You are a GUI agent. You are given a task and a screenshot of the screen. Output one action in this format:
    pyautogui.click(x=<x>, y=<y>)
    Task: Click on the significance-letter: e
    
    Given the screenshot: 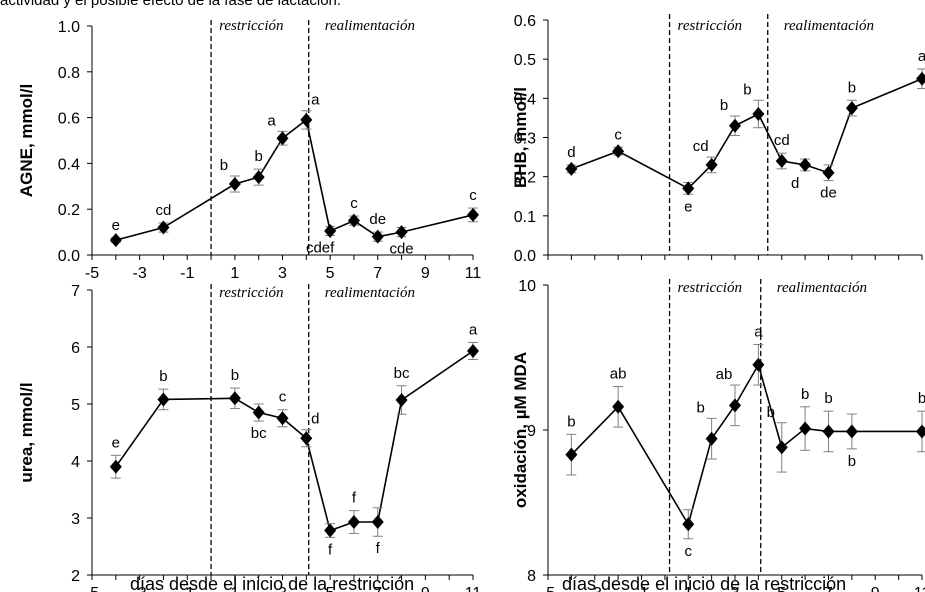 What is the action you would take?
    pyautogui.click(x=116, y=225)
    